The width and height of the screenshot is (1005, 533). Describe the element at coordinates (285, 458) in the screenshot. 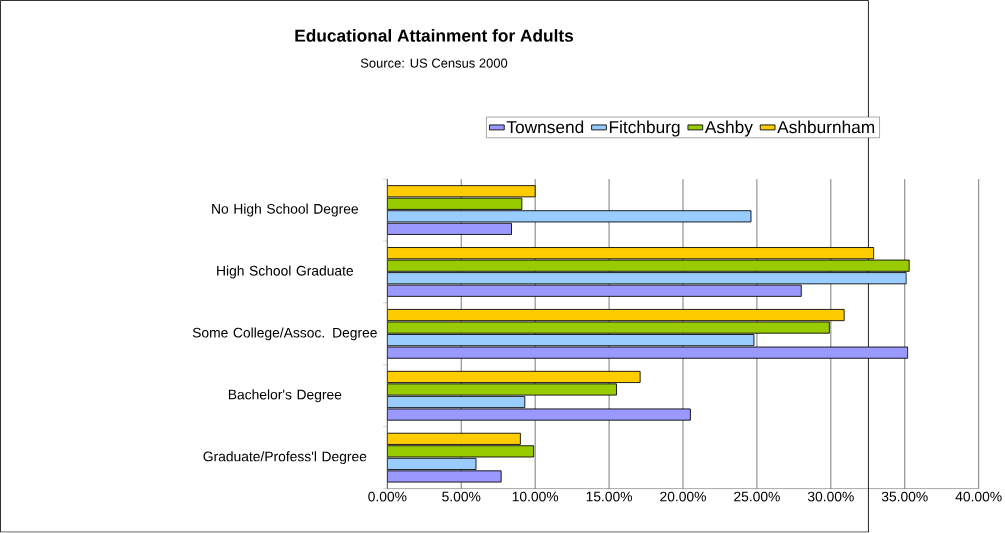

I see `y-tick-label: Graduate/Profess'l Degree` at that location.